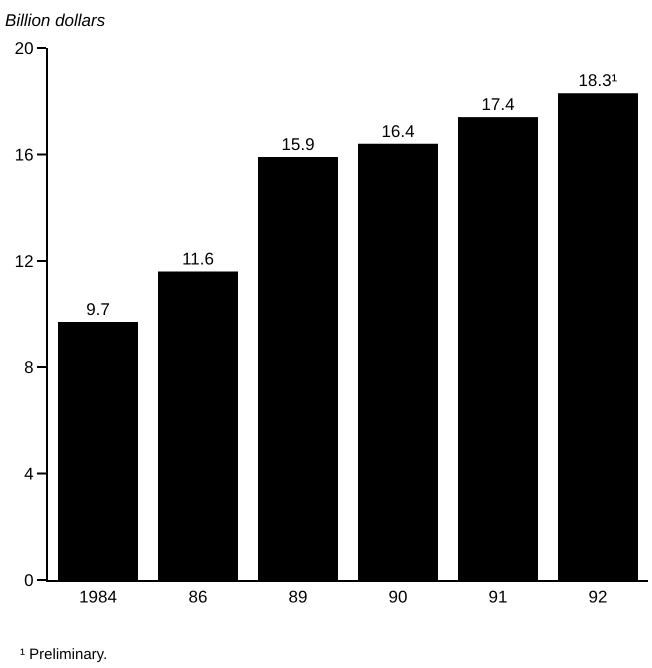  I want to click on y-tick-label: 12, so click(24, 261).